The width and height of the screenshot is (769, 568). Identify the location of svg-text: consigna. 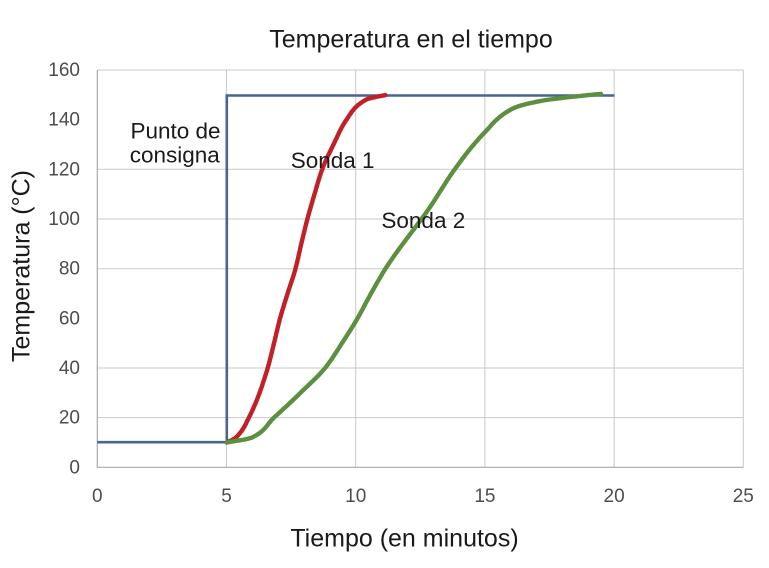
(175, 154).